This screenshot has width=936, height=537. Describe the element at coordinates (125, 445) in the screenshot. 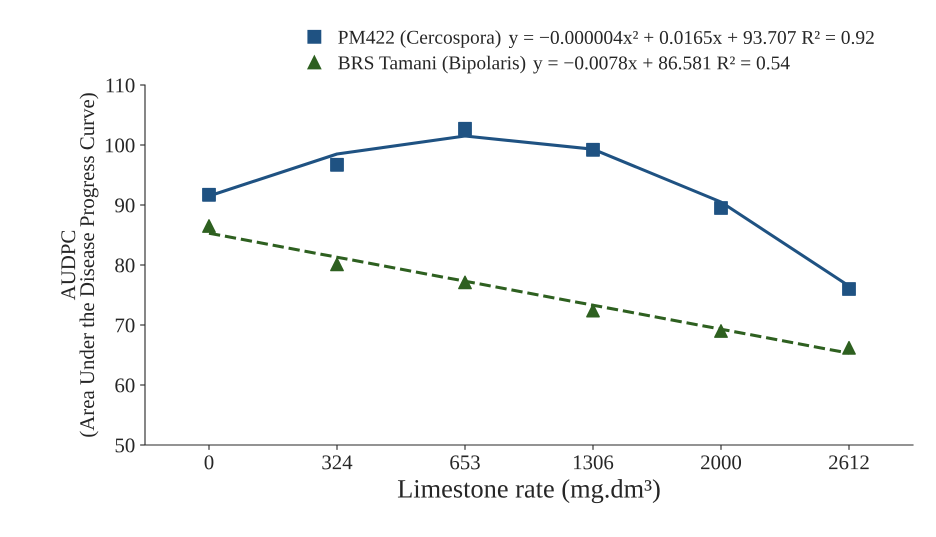

I see `y-tick-label: 50` at that location.